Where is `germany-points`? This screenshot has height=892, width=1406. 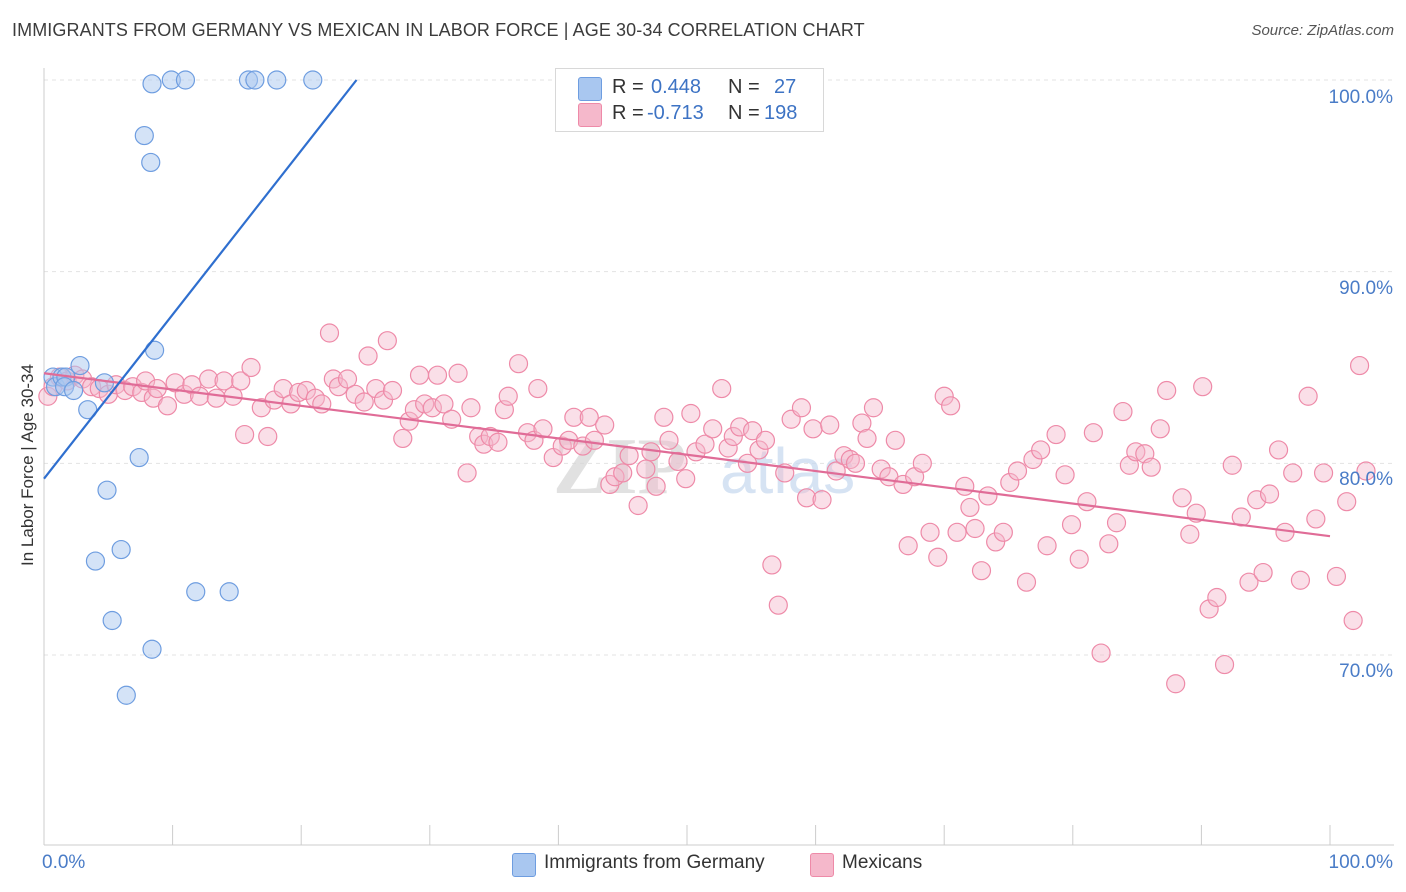 germany-points is located at coordinates (183, 387).